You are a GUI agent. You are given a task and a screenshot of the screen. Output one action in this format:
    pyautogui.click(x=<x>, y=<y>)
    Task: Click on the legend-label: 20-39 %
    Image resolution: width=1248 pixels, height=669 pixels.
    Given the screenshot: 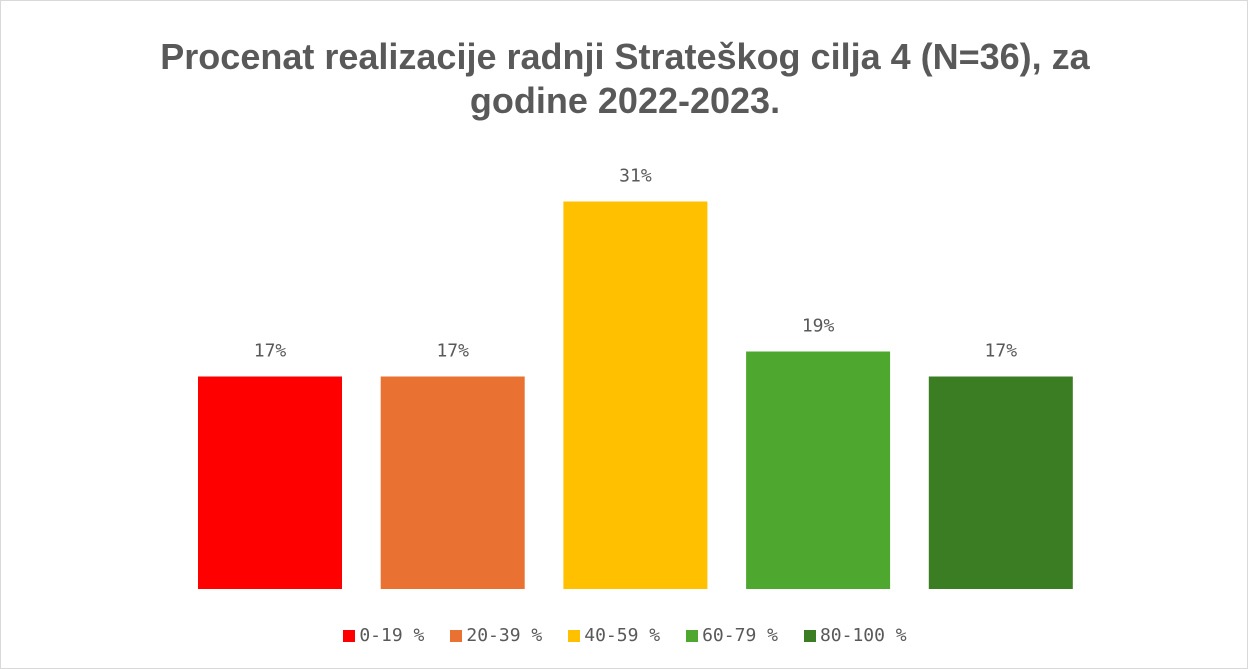 What is the action you would take?
    pyautogui.click(x=504, y=635)
    